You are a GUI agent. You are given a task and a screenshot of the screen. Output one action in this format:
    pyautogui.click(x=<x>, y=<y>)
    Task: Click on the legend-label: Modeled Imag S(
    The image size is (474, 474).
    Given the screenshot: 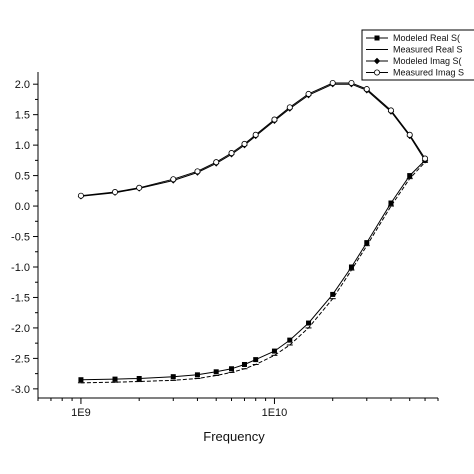 What is the action you would take?
    pyautogui.click(x=427, y=61)
    